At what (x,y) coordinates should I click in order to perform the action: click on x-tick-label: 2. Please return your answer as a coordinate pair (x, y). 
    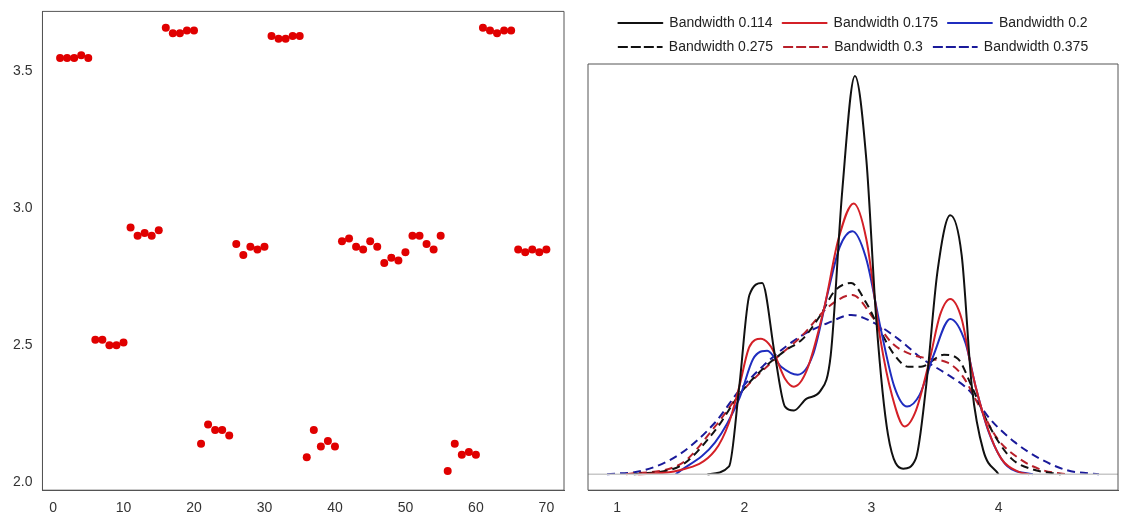
    Looking at the image, I should click on (744, 507).